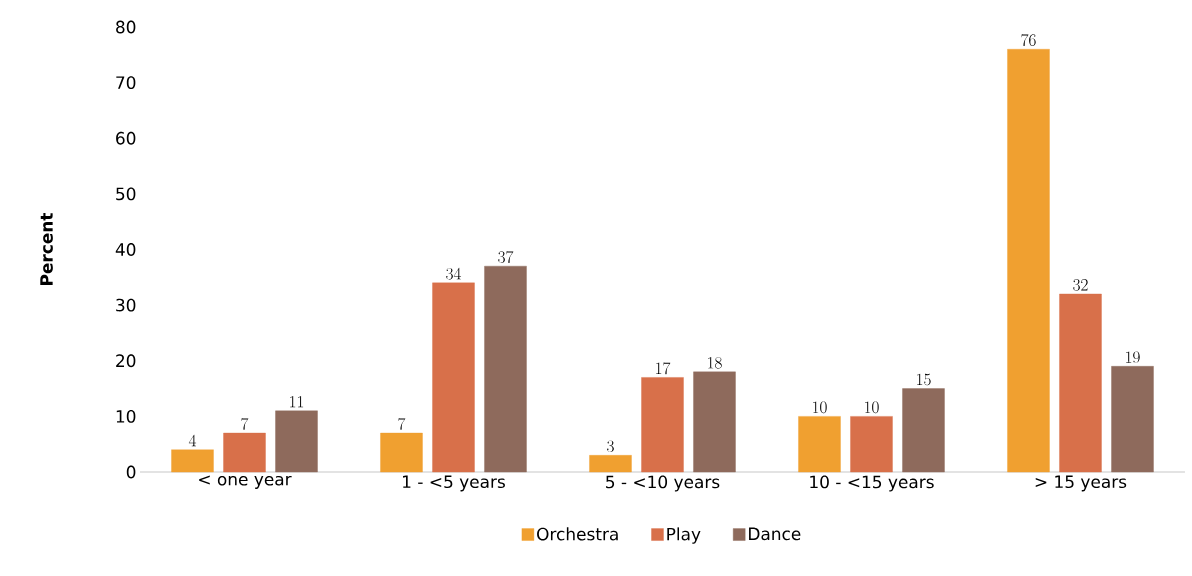 The width and height of the screenshot is (1192, 576). I want to click on data-label: 11, so click(297, 401).